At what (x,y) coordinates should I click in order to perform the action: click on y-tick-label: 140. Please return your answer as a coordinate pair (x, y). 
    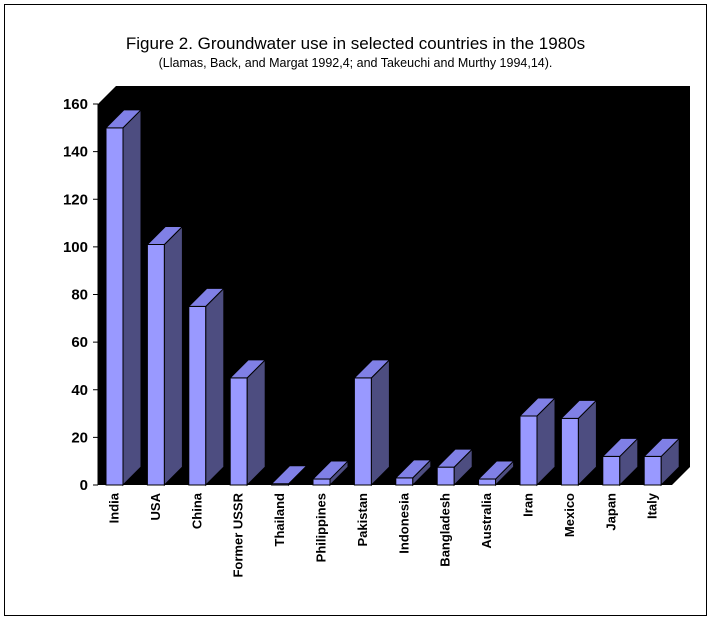
    Looking at the image, I should click on (75, 152).